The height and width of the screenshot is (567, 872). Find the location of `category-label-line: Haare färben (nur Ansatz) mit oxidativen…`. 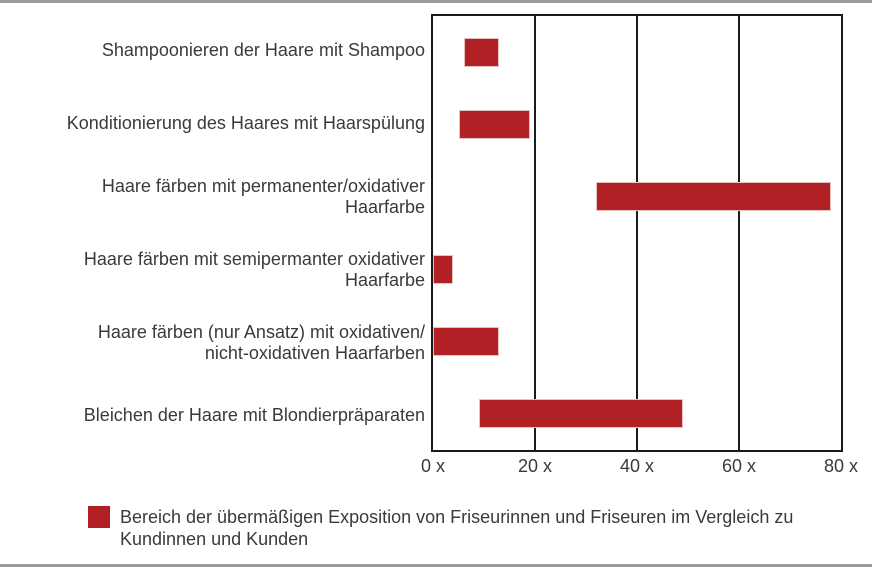

category-label-line: Haare färben (nur Ansatz) mit oxidativen… is located at coordinates (261, 331).